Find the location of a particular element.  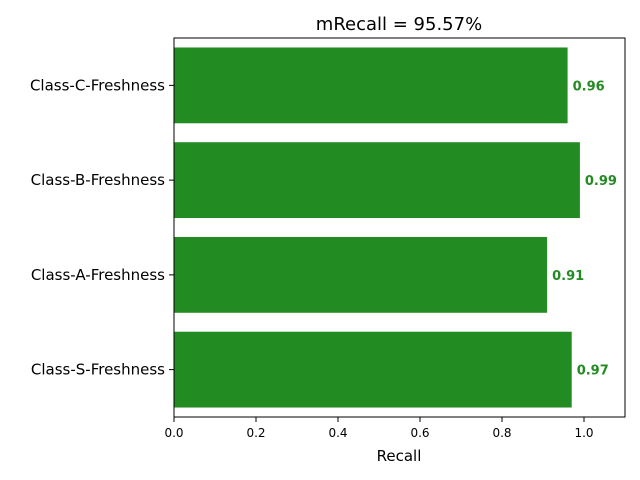

y-tick-label: Class-B-Freshness is located at coordinates (98, 180).